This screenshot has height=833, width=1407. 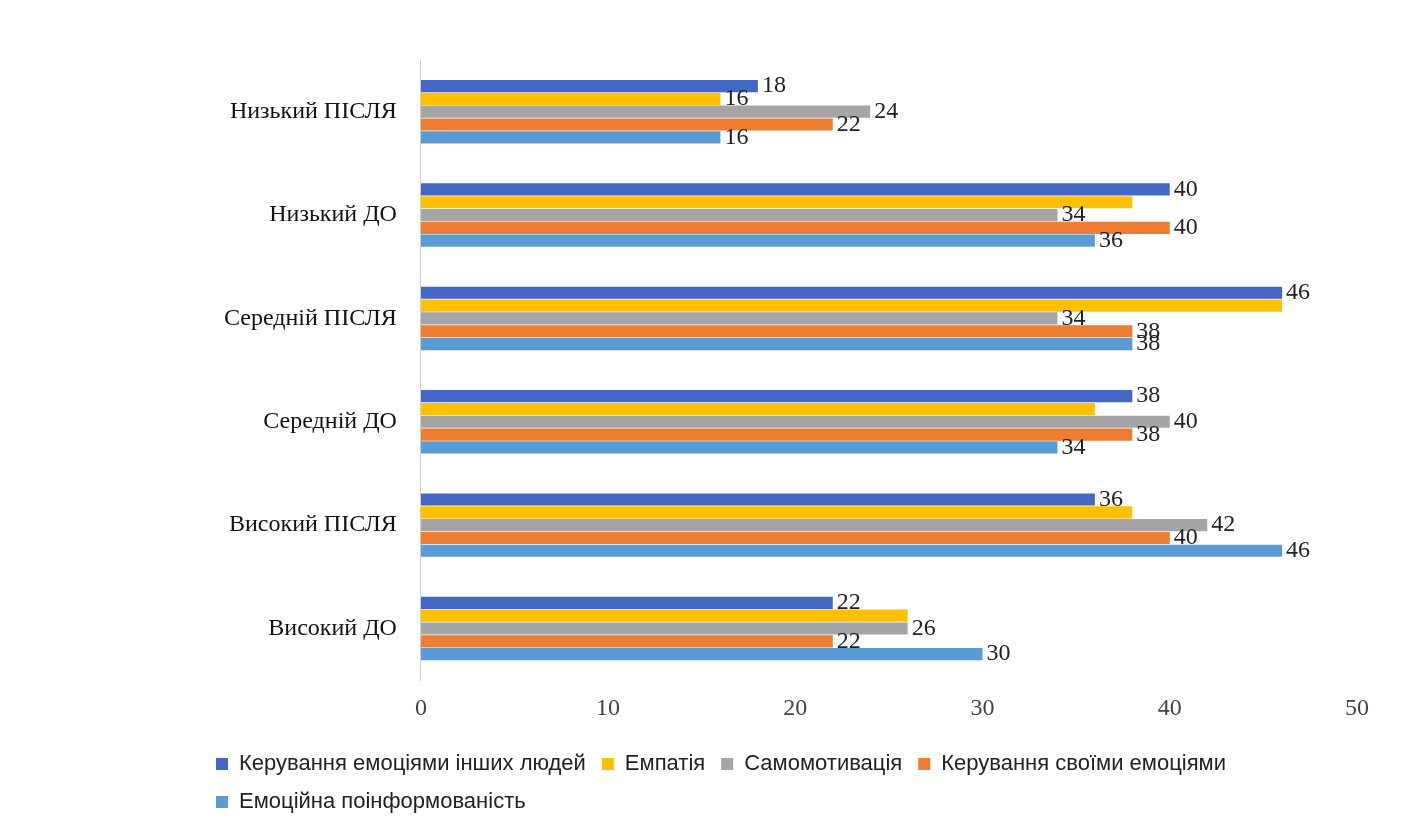 I want to click on legend-label: Емпатія, so click(x=665, y=763).